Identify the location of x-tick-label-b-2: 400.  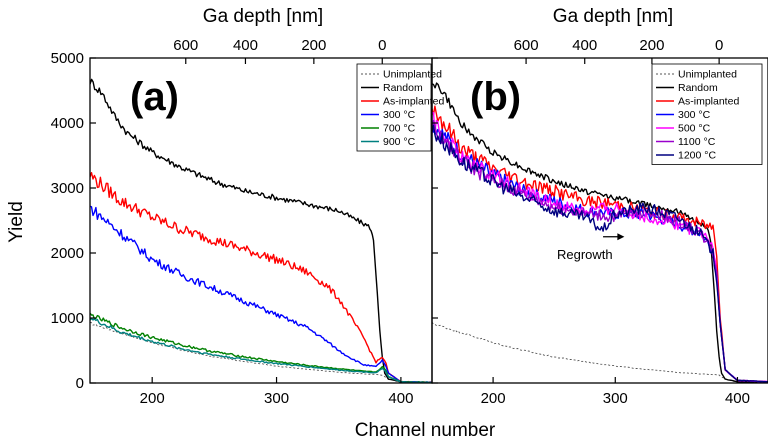
(737, 398).